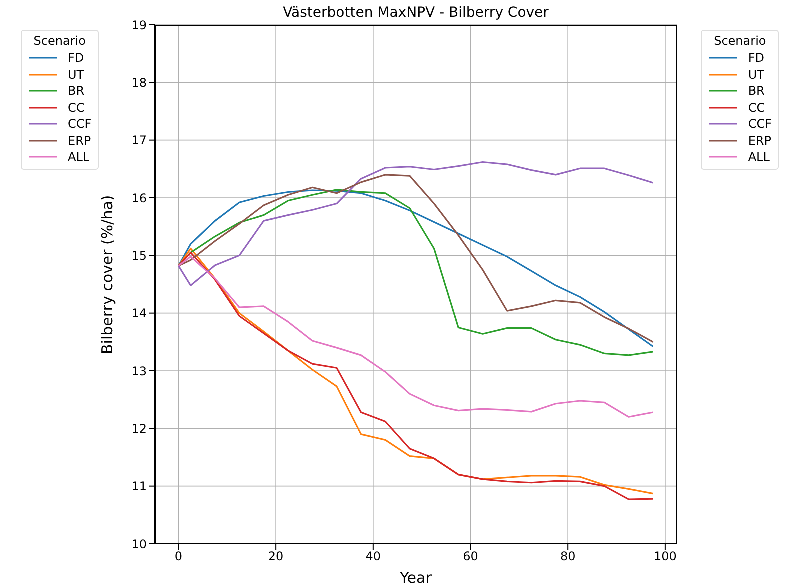 The image size is (800, 583). I want to click on x-tick-label: 0, so click(178, 557).